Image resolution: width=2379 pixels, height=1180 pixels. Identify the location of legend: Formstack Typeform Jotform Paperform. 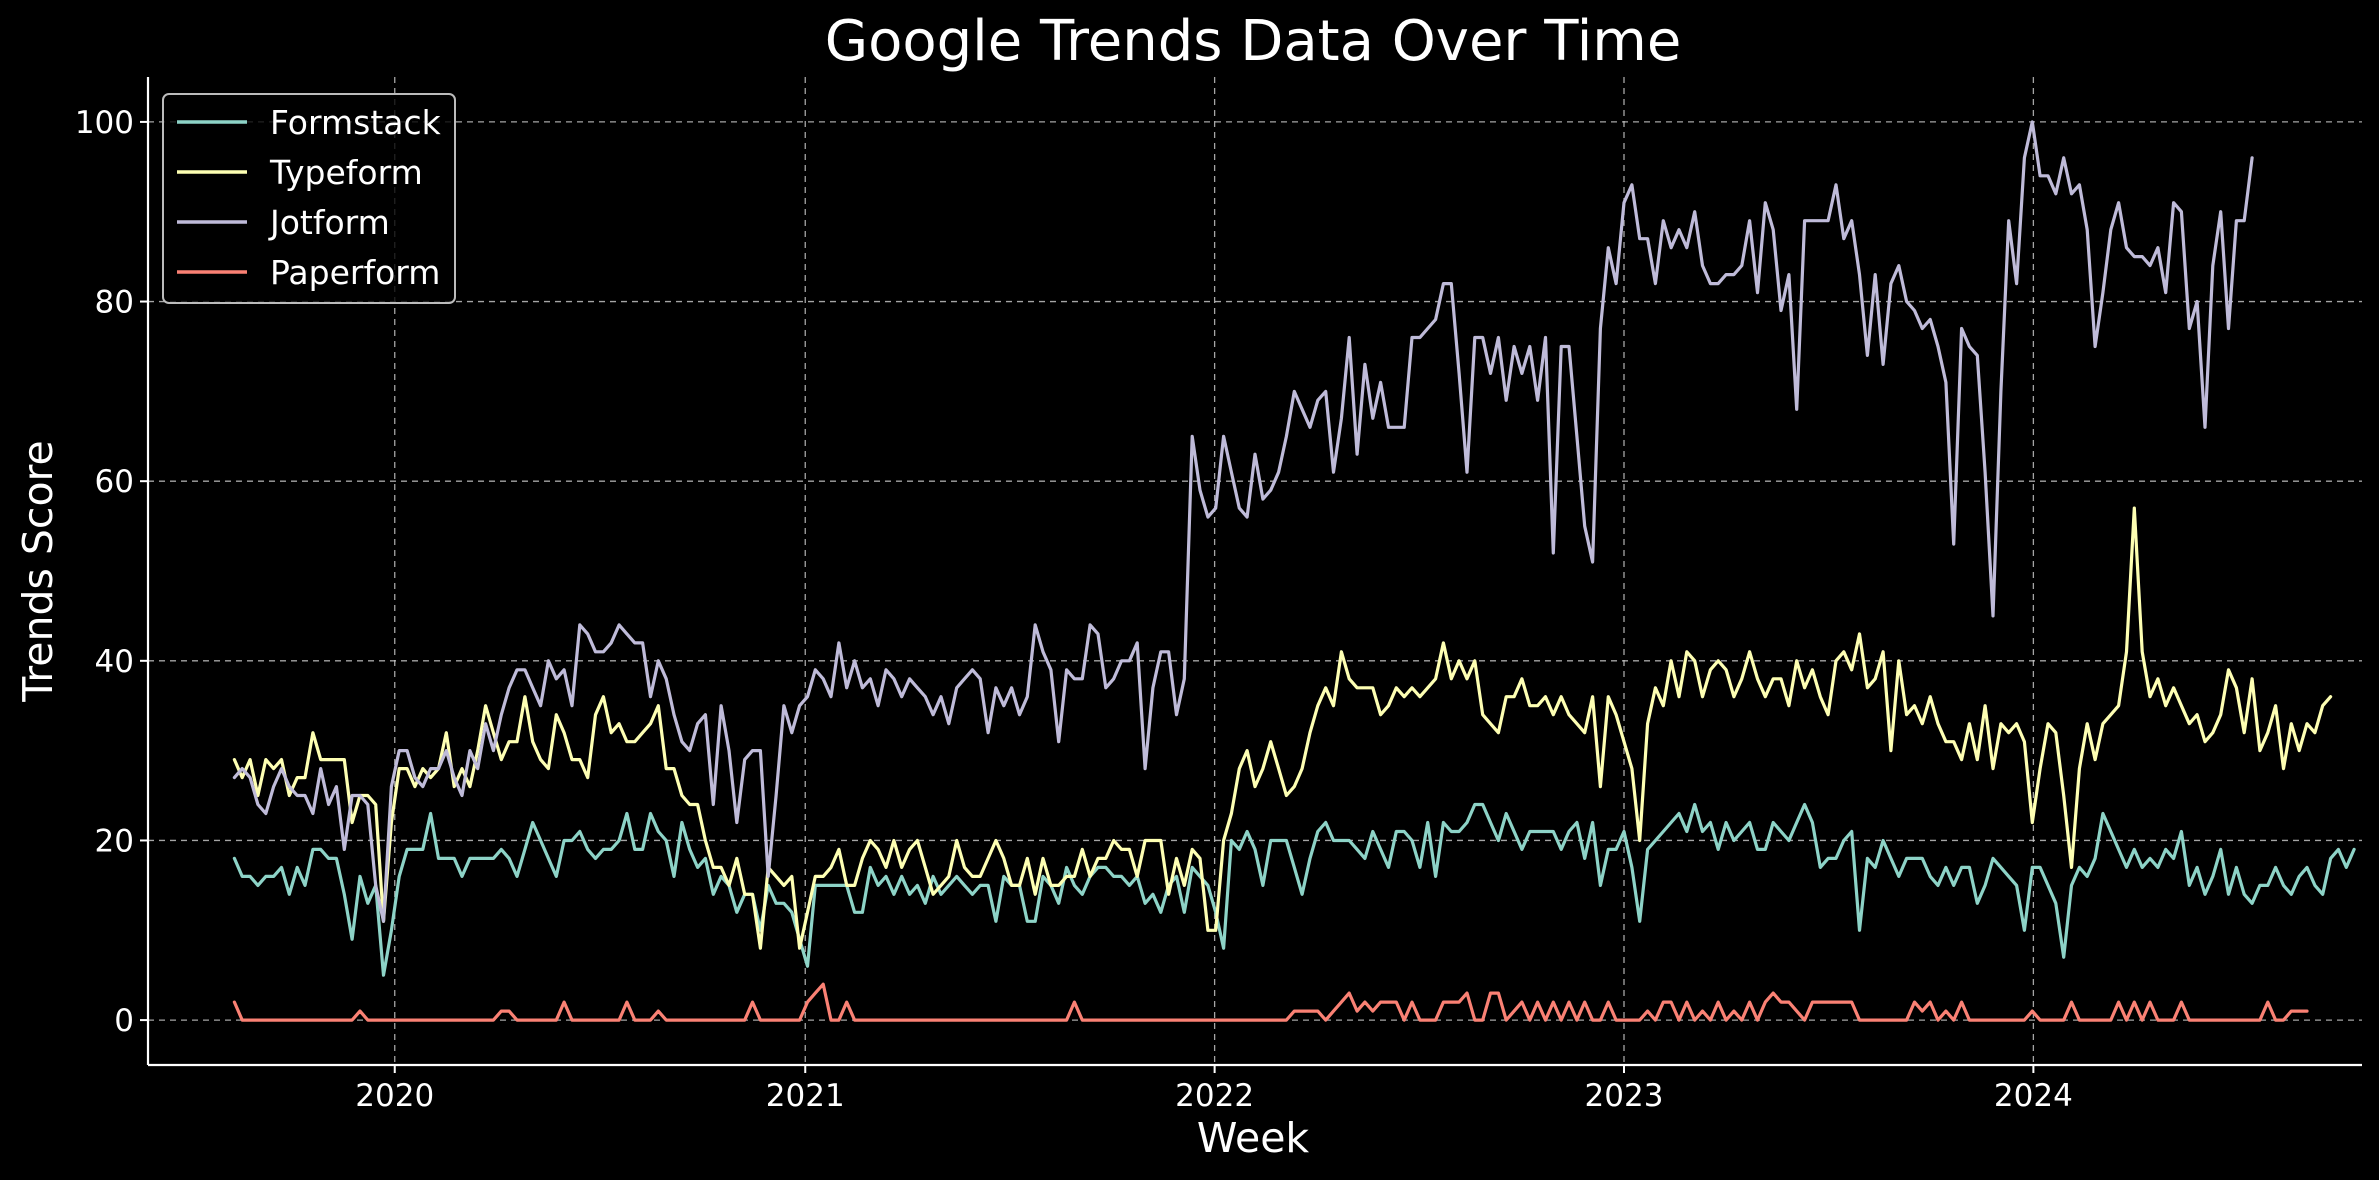
(309, 198).